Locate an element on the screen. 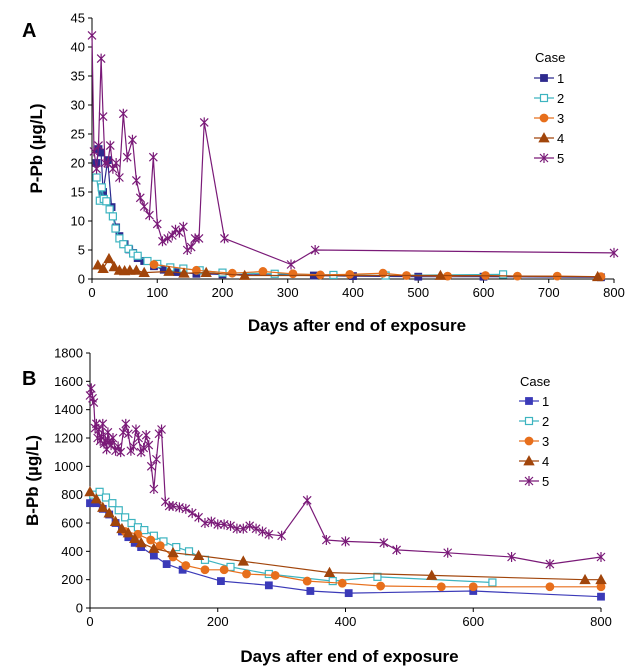  x-tick-label: 0 is located at coordinates (89, 621).